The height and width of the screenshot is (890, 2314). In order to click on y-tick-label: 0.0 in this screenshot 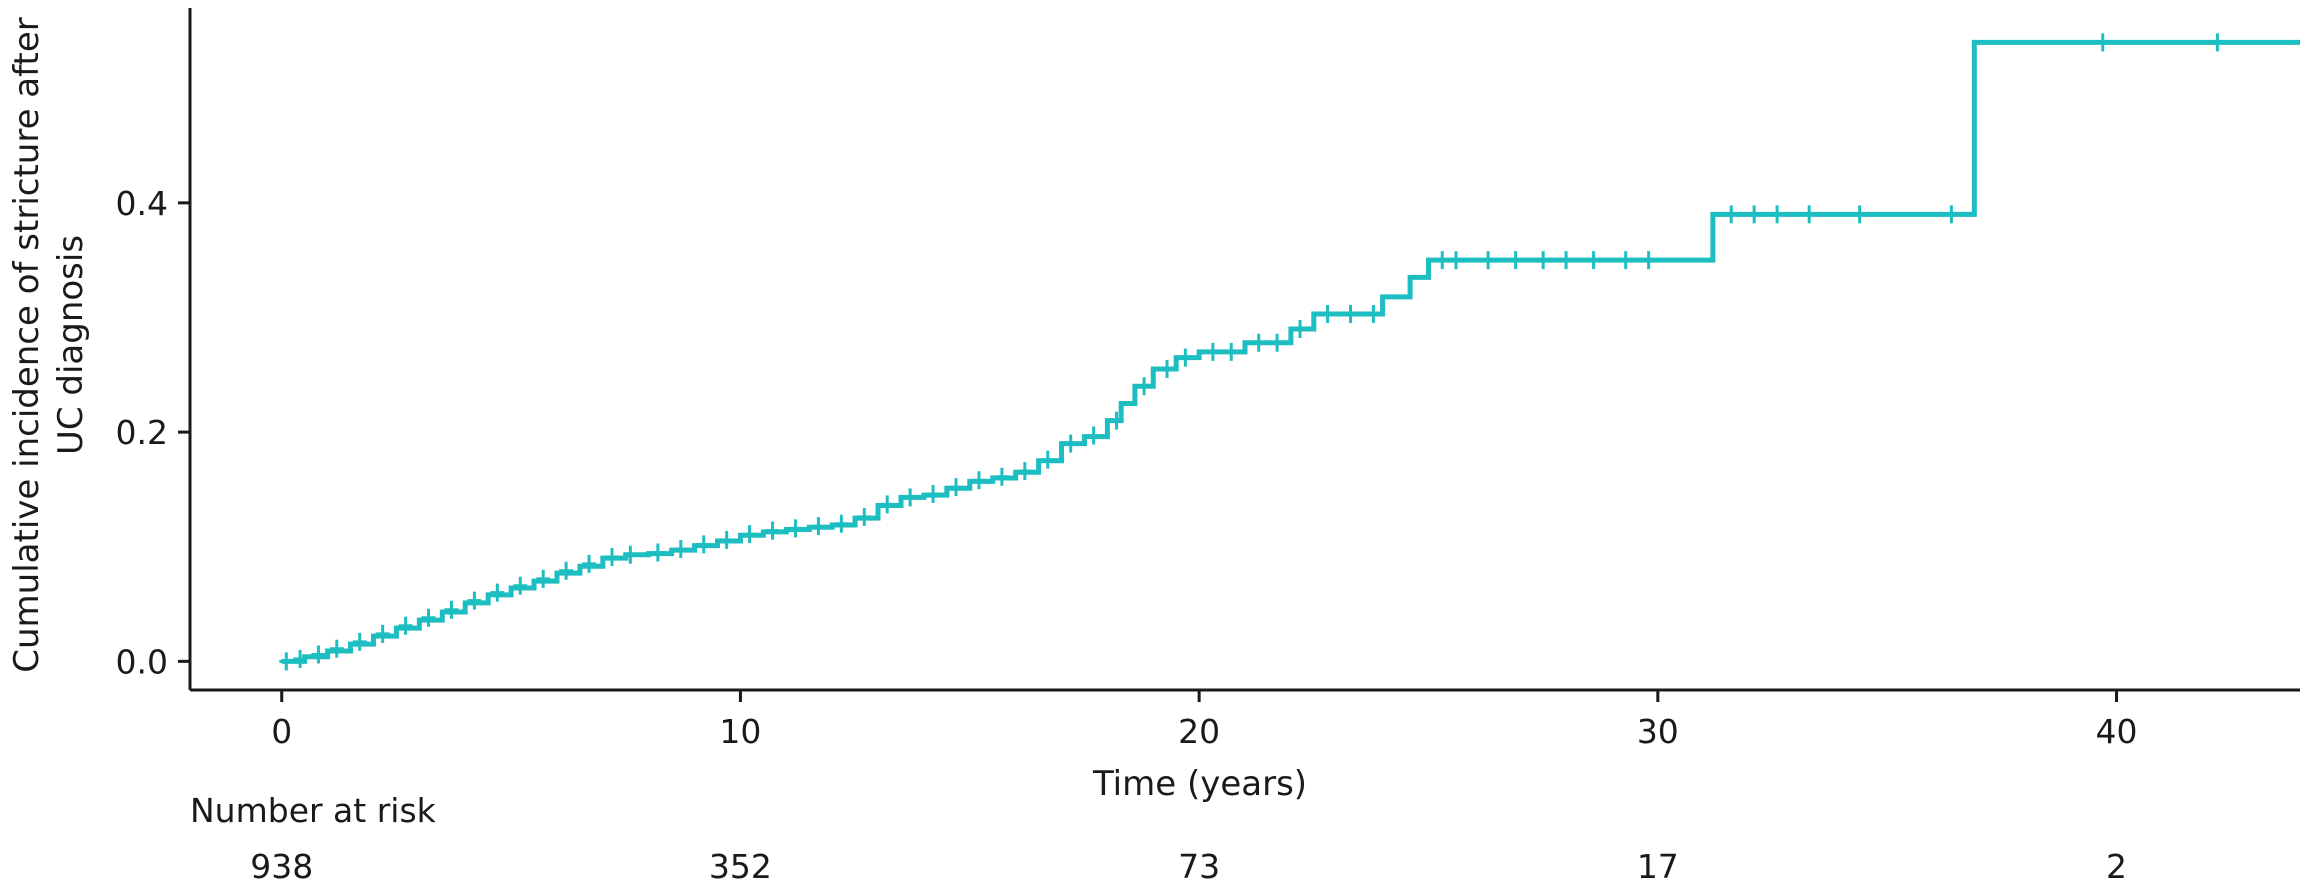, I will do `click(142, 661)`.